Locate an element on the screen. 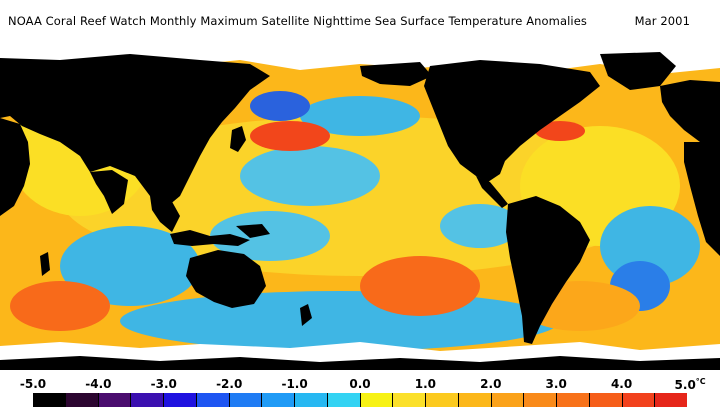  madagascar is located at coordinates (45, 264).